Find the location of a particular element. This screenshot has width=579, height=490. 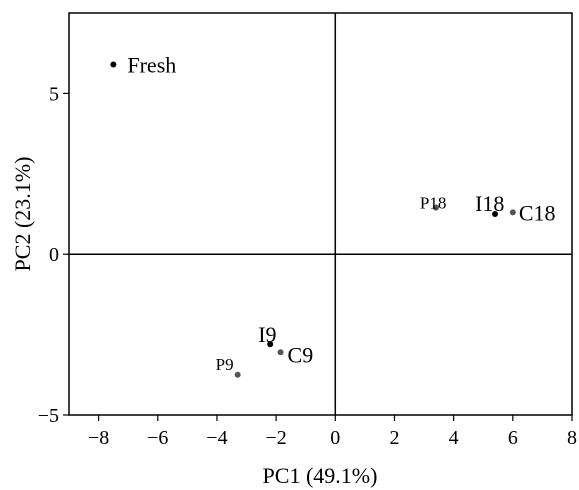

point-label-p9: P9 is located at coordinates (225, 364).